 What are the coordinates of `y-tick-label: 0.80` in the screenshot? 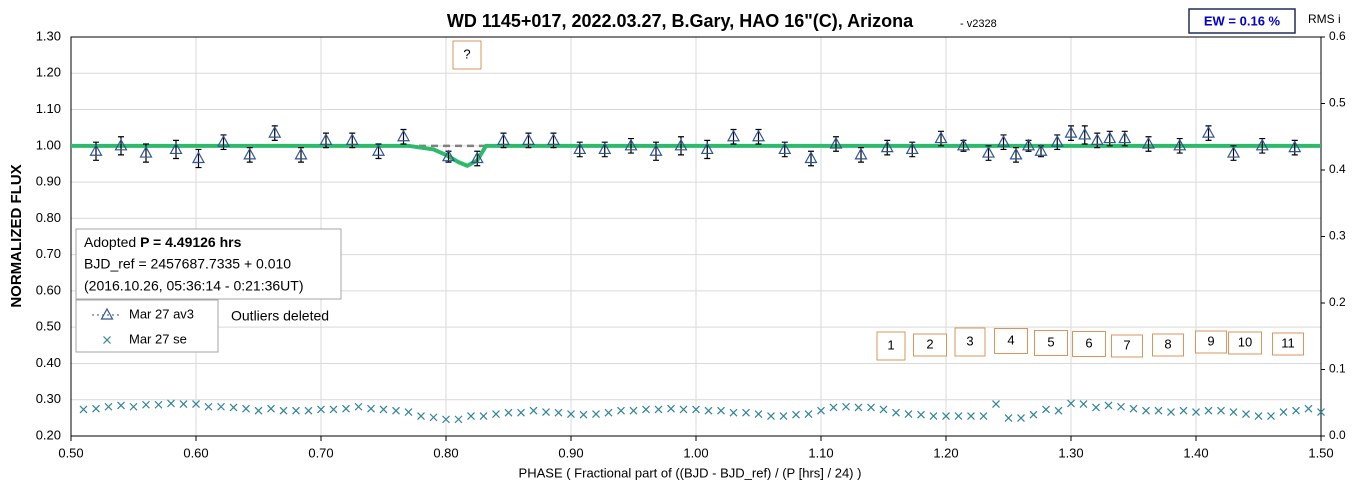 It's located at (48, 217).